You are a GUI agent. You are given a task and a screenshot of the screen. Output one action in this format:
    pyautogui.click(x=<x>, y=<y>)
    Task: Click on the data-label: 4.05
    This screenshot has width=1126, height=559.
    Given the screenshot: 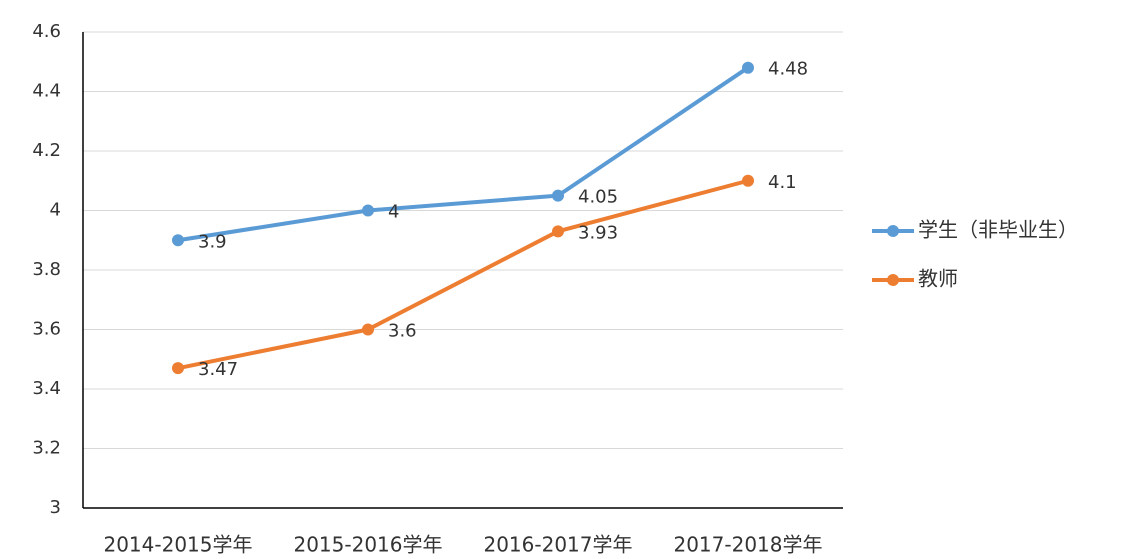 What is the action you would take?
    pyautogui.click(x=598, y=197)
    